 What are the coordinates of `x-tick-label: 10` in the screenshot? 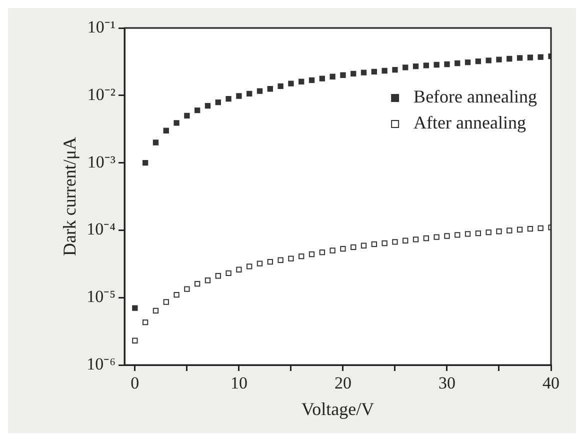 It's located at (239, 383).